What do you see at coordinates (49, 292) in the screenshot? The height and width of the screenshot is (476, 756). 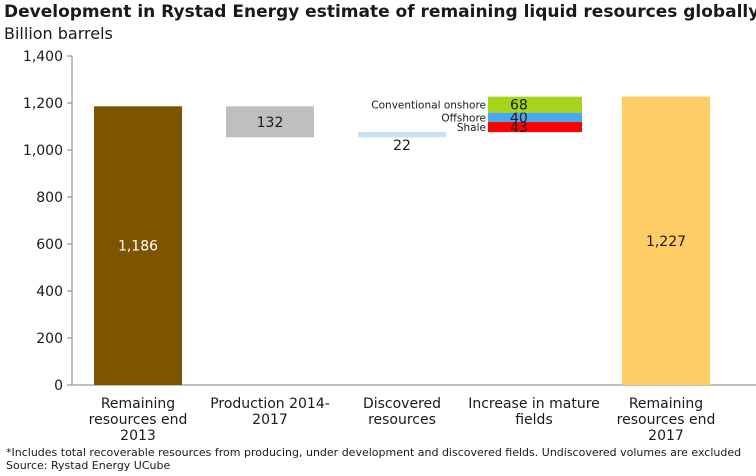 I see `y-tick-label: 400` at bounding box center [49, 292].